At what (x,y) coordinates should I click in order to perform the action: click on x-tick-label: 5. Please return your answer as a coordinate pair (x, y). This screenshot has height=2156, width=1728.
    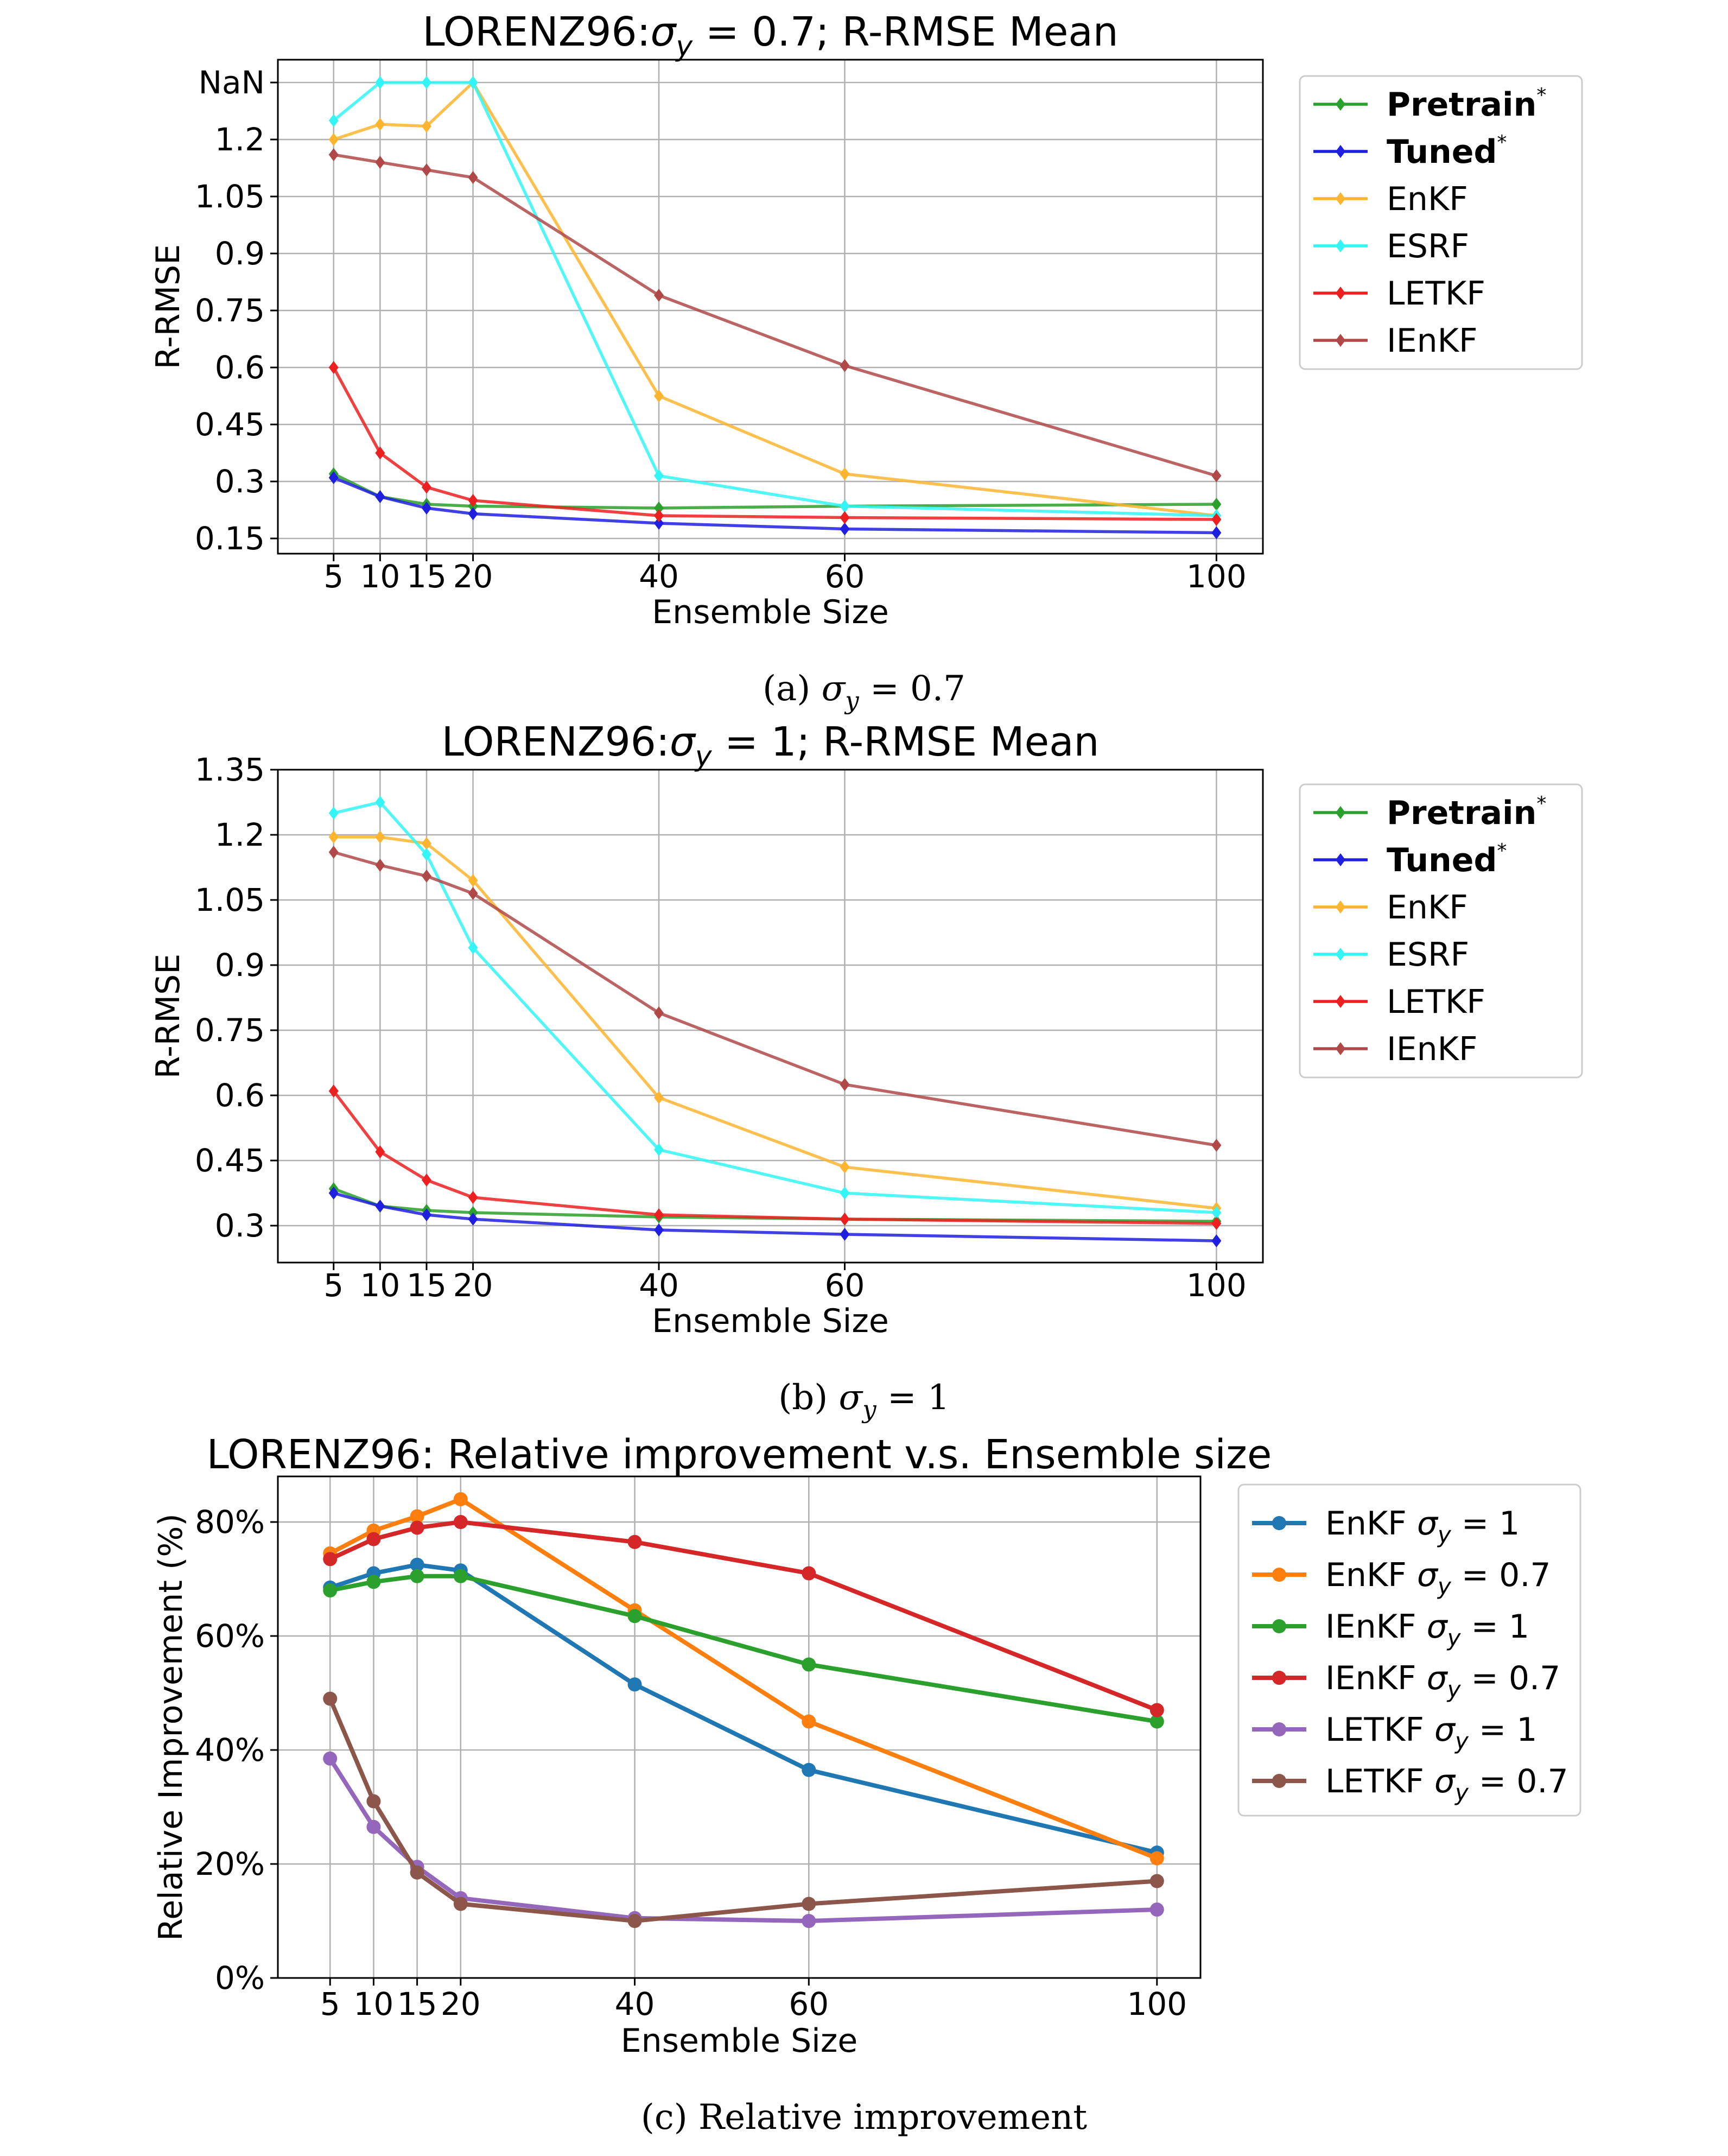
    Looking at the image, I should click on (333, 576).